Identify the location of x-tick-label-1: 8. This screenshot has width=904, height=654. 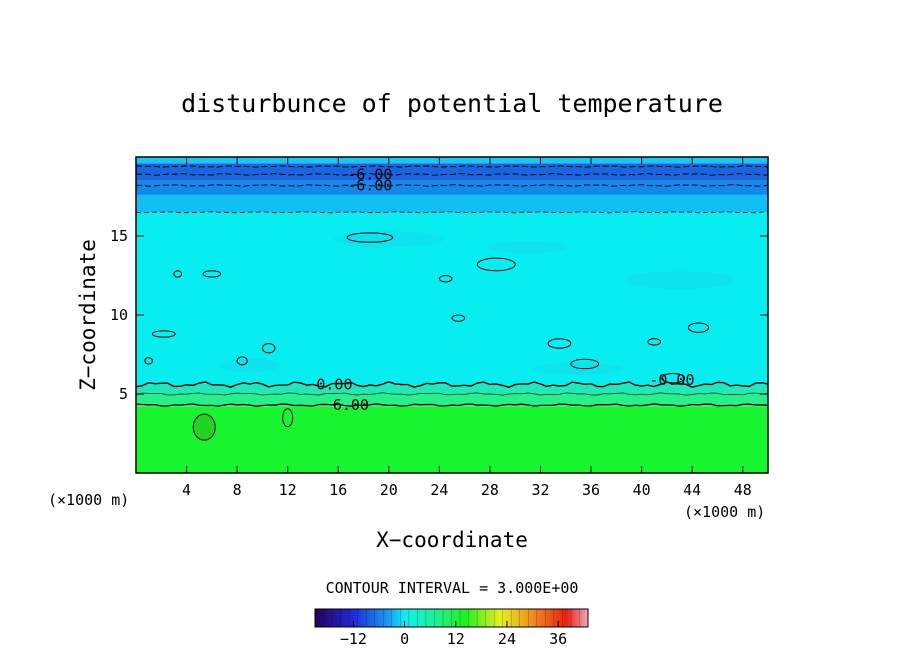
(237, 490).